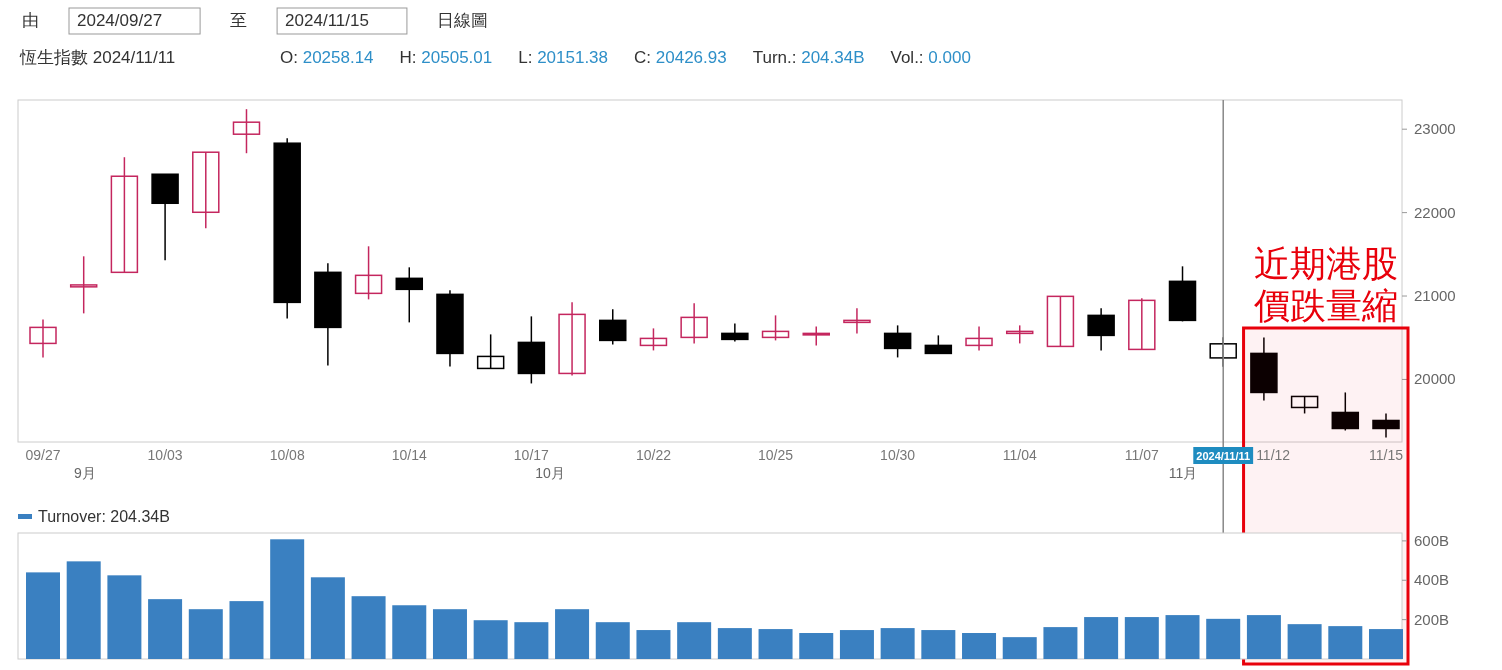  What do you see at coordinates (531, 455) in the screenshot?
I see `x-tick-label: 10/17` at bounding box center [531, 455].